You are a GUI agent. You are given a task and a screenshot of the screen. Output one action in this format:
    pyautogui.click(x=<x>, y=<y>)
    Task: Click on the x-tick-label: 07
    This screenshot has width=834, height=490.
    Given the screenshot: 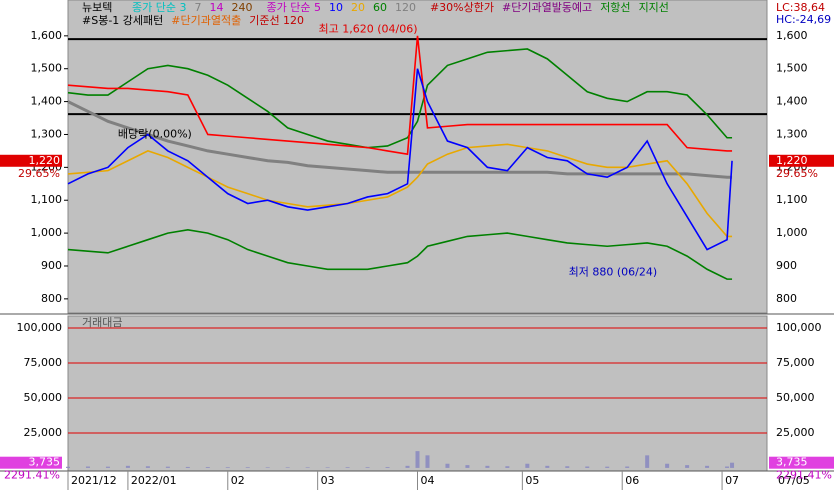 What is the action you would take?
    pyautogui.click(x=732, y=480)
    